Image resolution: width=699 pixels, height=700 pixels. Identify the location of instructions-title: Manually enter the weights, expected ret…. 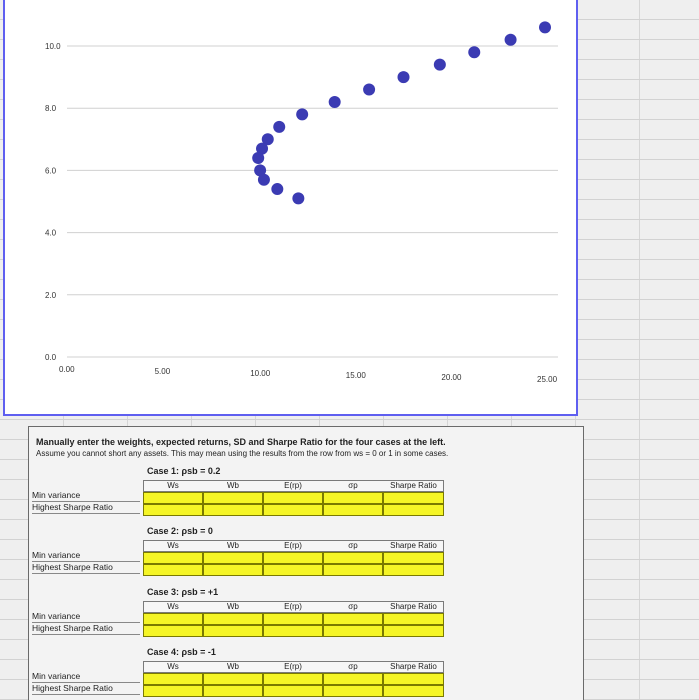
(241, 442).